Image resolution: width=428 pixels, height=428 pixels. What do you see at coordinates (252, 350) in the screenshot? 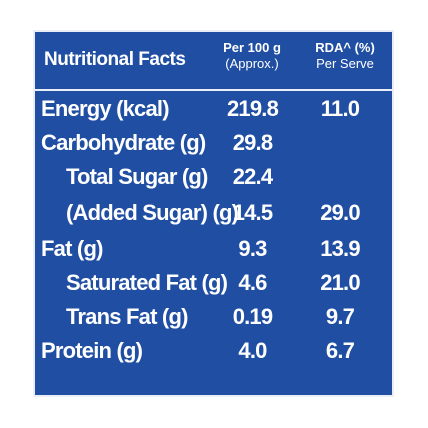
I see `row-value-per-100g: 4.0` at bounding box center [252, 350].